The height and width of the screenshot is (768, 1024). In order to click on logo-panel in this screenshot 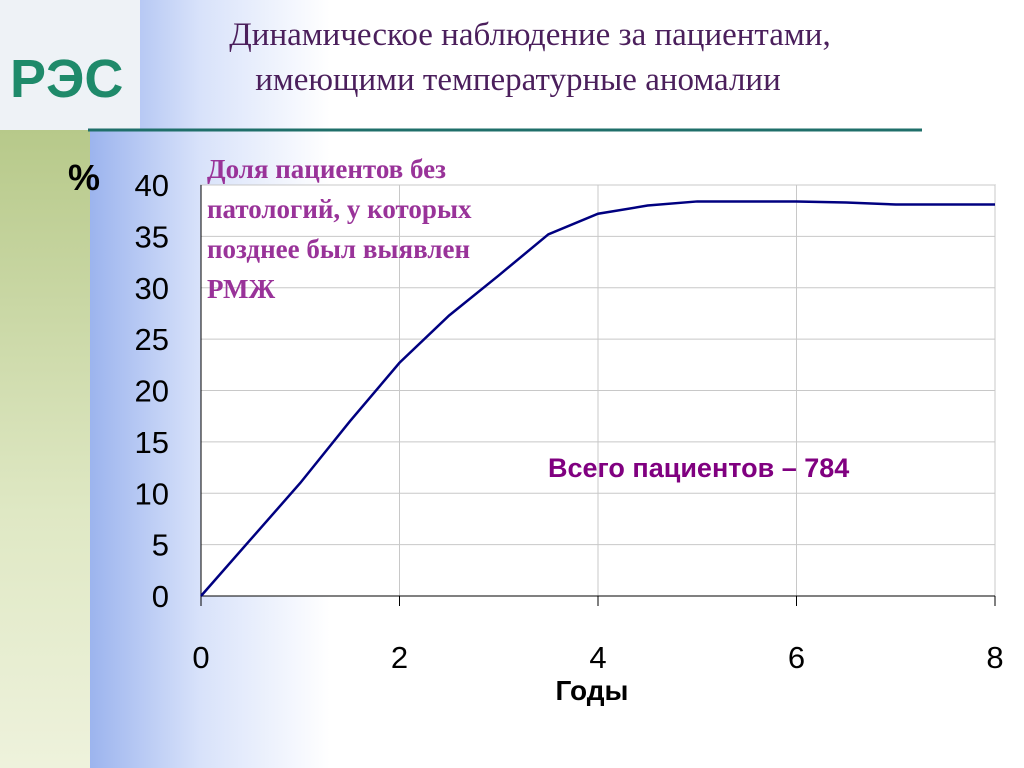, I will do `click(70, 65)`.